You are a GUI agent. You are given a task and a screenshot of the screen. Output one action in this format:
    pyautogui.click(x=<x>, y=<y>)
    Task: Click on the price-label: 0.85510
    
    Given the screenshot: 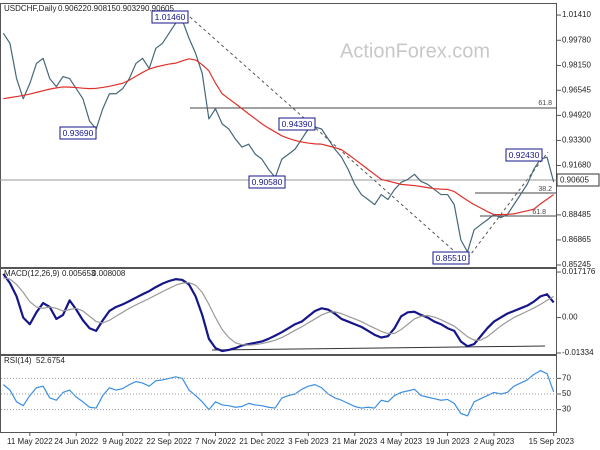 What is the action you would take?
    pyautogui.click(x=451, y=258)
    